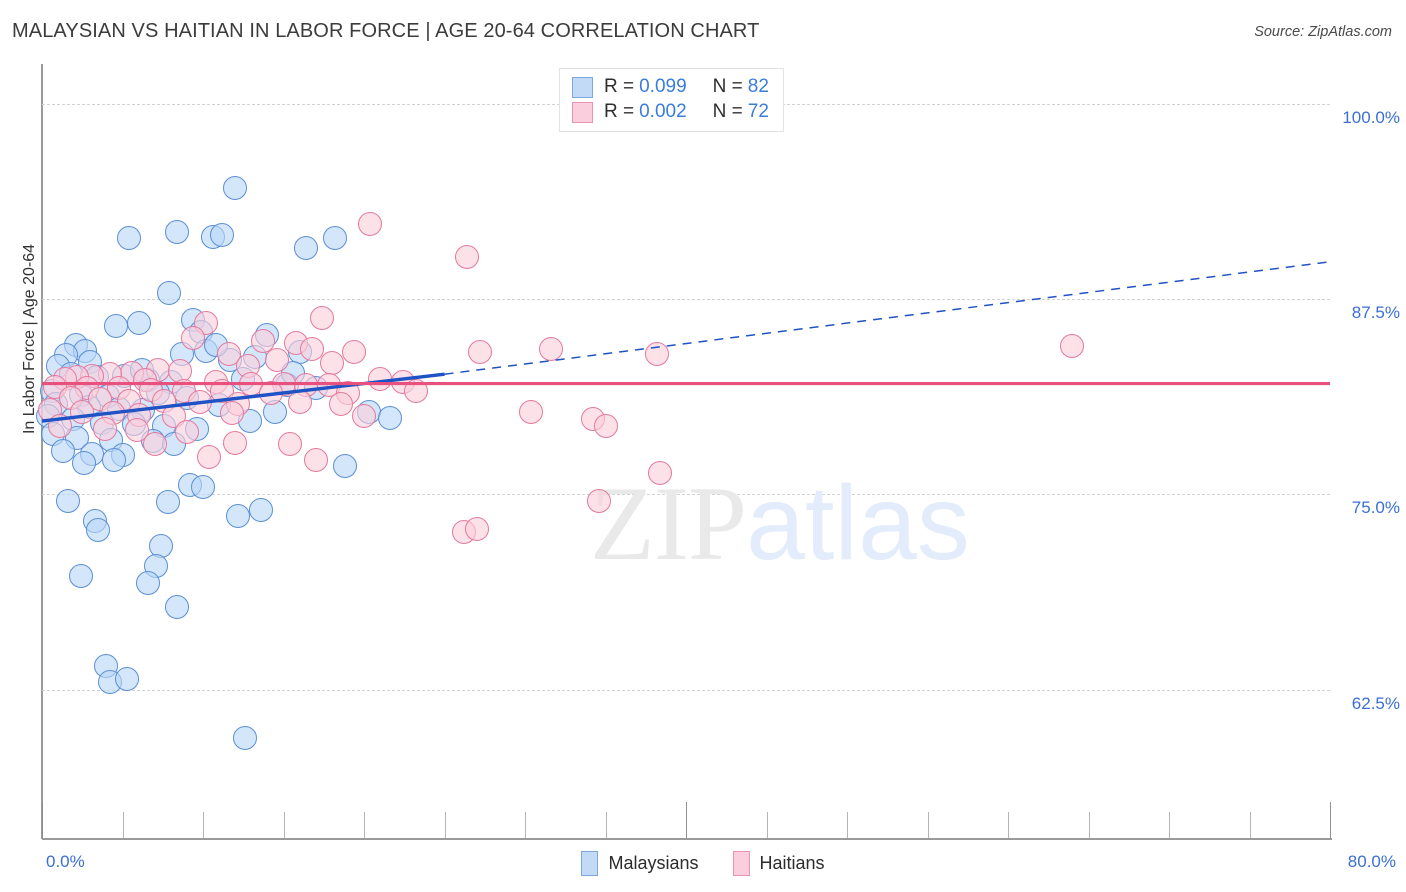  I want to click on correlation-value: 0.099, so click(663, 86).